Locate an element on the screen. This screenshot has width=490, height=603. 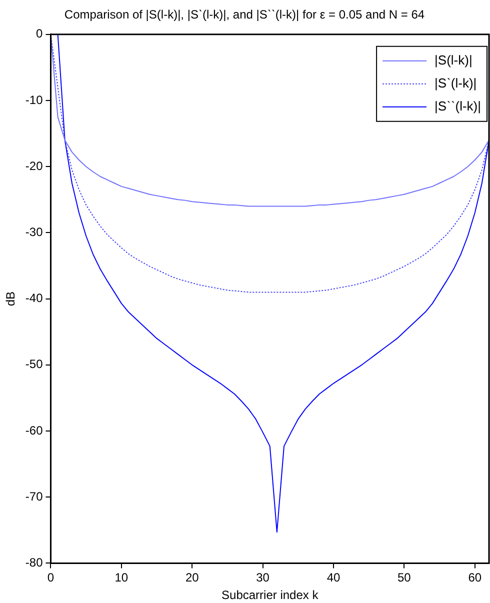
x-axis-title: Subcarrier index k is located at coordinates (271, 595).